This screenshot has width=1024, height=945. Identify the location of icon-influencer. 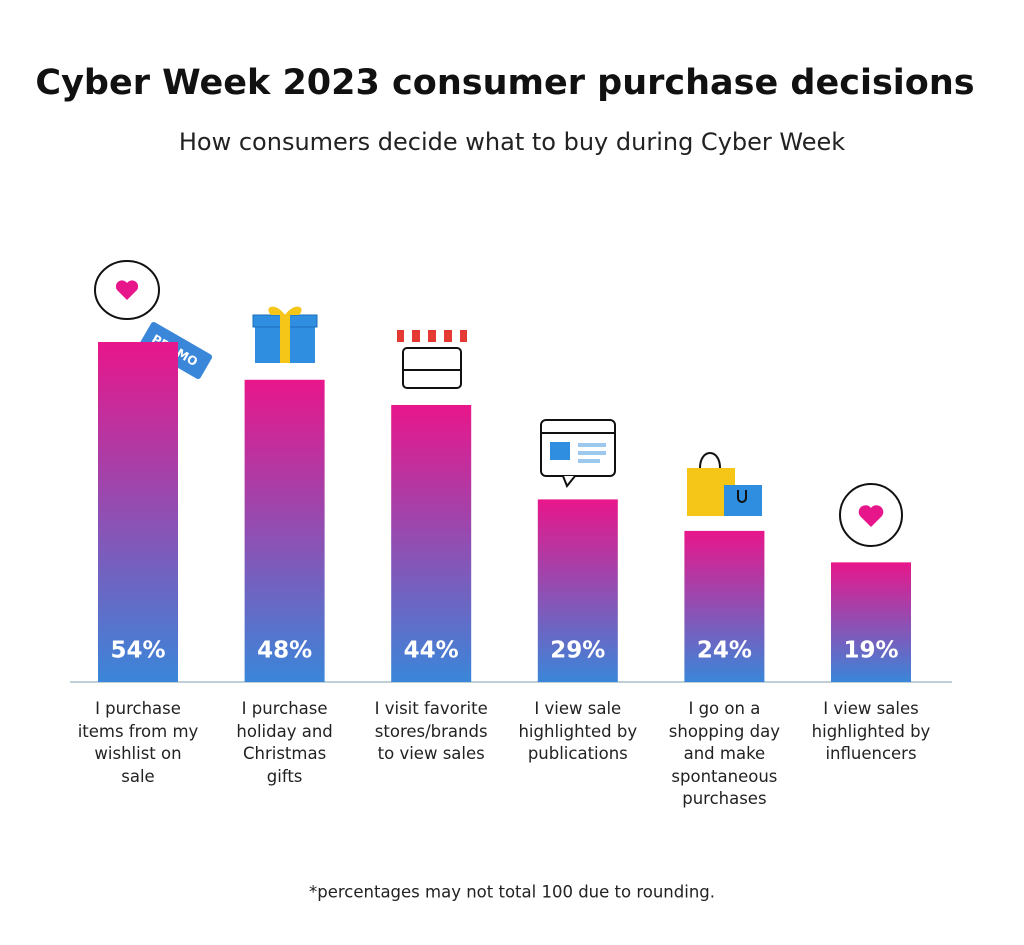
(871, 515).